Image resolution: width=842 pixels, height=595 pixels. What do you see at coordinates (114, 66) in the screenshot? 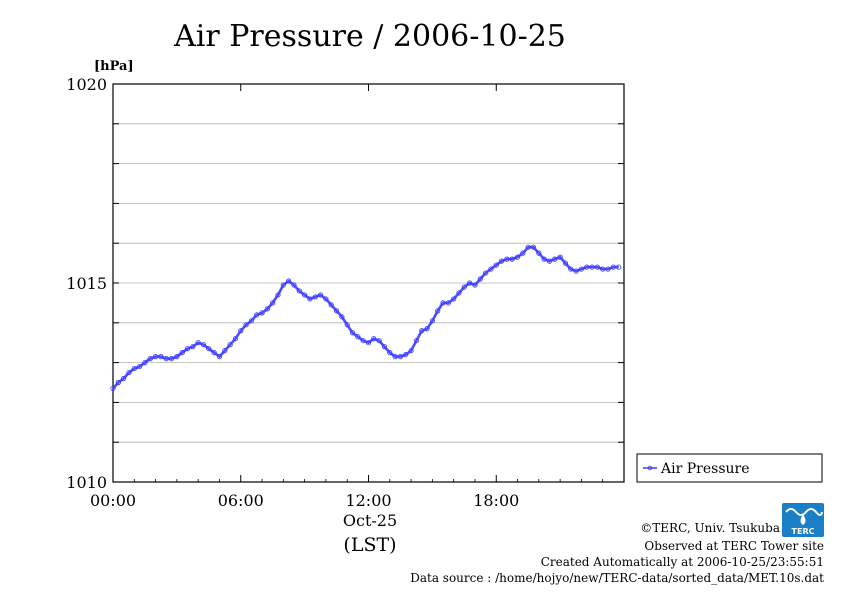
I see `y-axis-unit-label: [hPa]` at bounding box center [114, 66].